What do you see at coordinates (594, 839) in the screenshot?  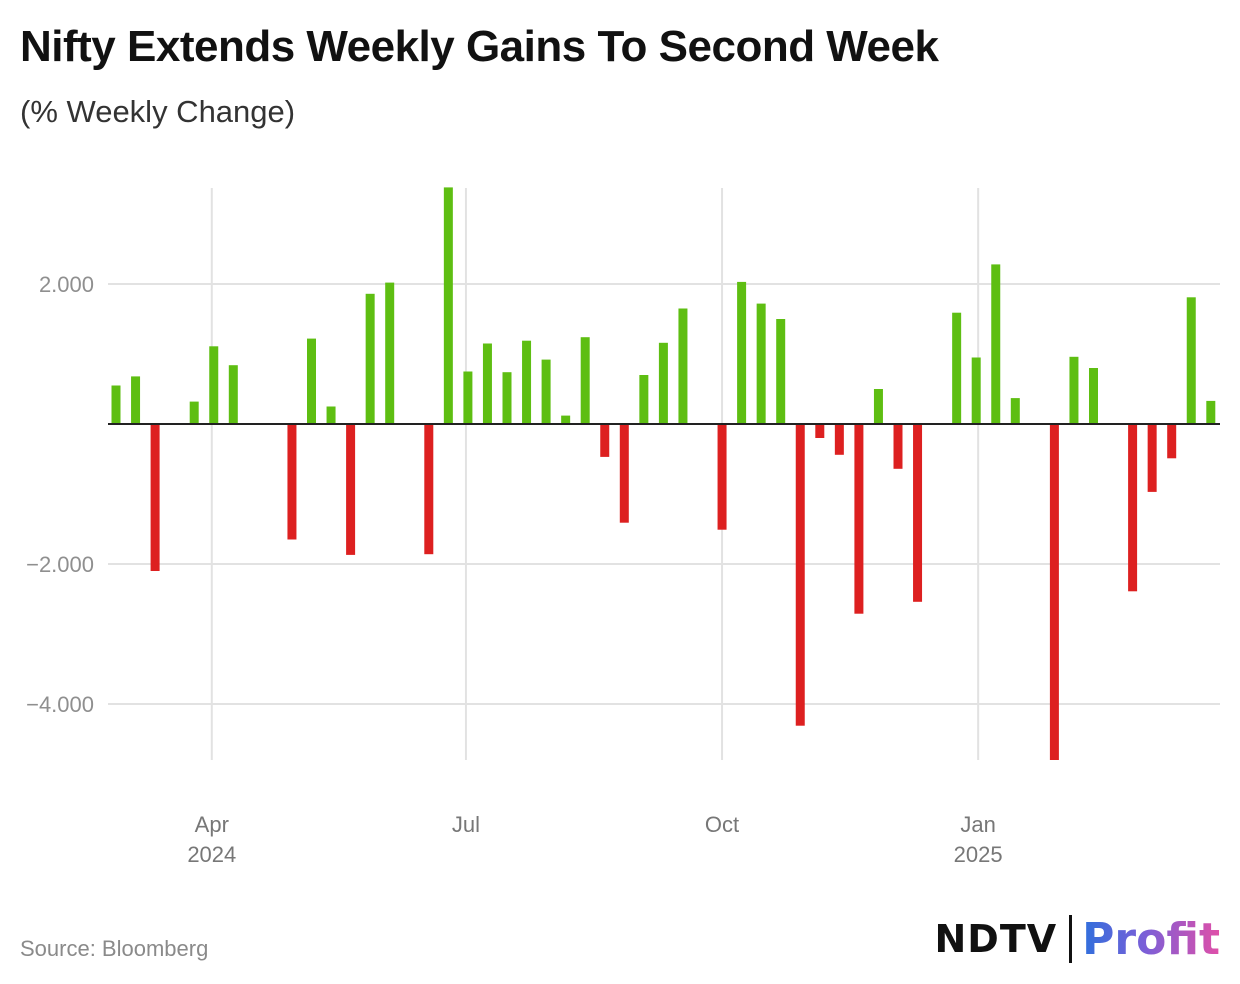 I see `x-axis-ticks: Apr 2024 Jul Oct Jan 2025` at bounding box center [594, 839].